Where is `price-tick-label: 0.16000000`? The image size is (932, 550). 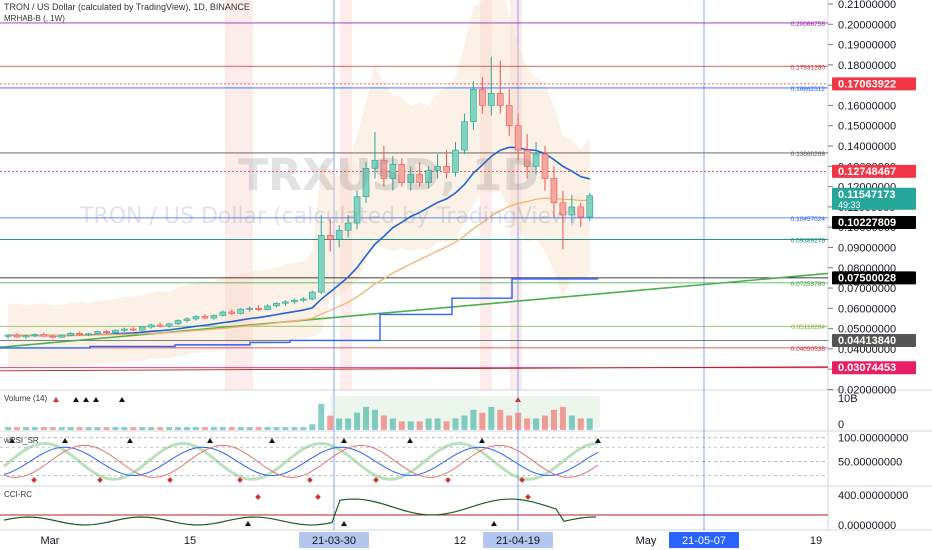
price-tick-label: 0.16000000 is located at coordinates (867, 106).